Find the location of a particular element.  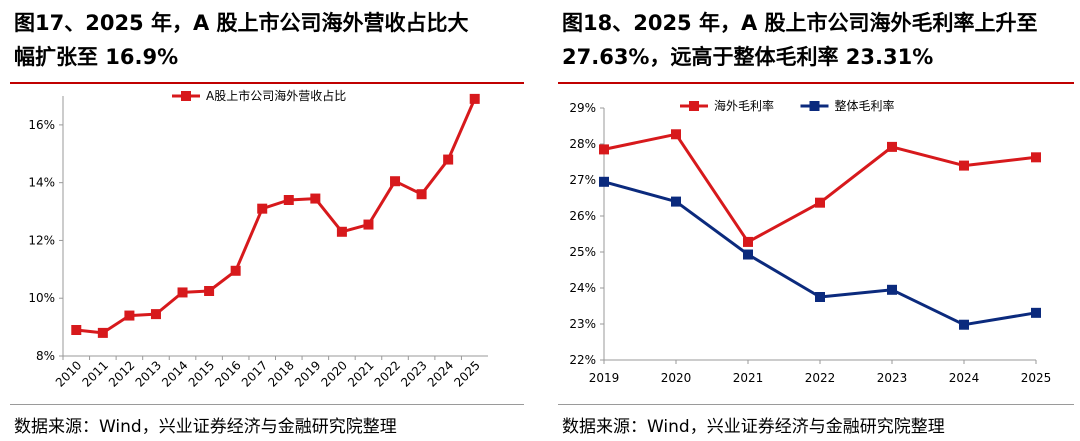

right-source-note: 数据来源：Wind，兴业证券经济与金融研究院整理 is located at coordinates (753, 427).